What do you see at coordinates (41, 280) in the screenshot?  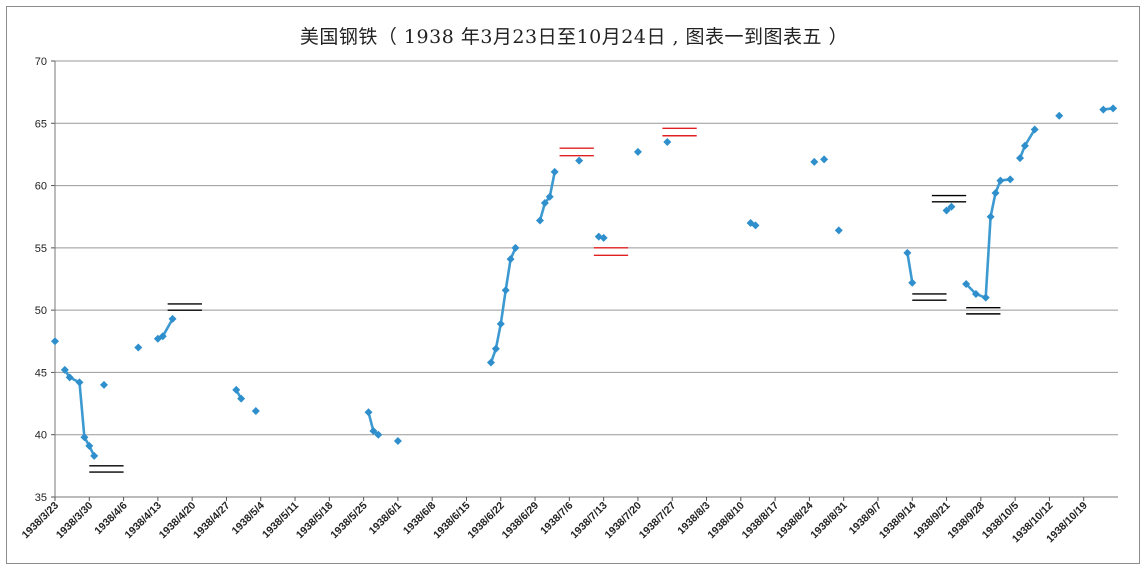 I see `y-tick-labels: 35 40 45 50 55 60 65 70` at bounding box center [41, 280].